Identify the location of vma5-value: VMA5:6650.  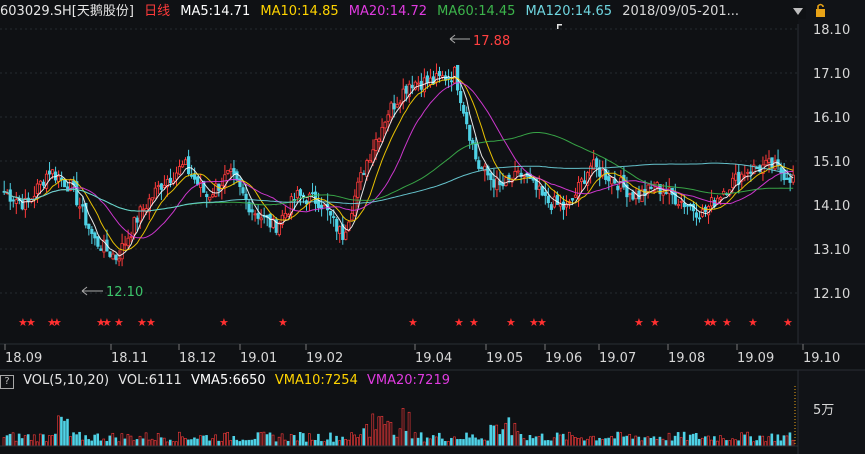
(228, 380).